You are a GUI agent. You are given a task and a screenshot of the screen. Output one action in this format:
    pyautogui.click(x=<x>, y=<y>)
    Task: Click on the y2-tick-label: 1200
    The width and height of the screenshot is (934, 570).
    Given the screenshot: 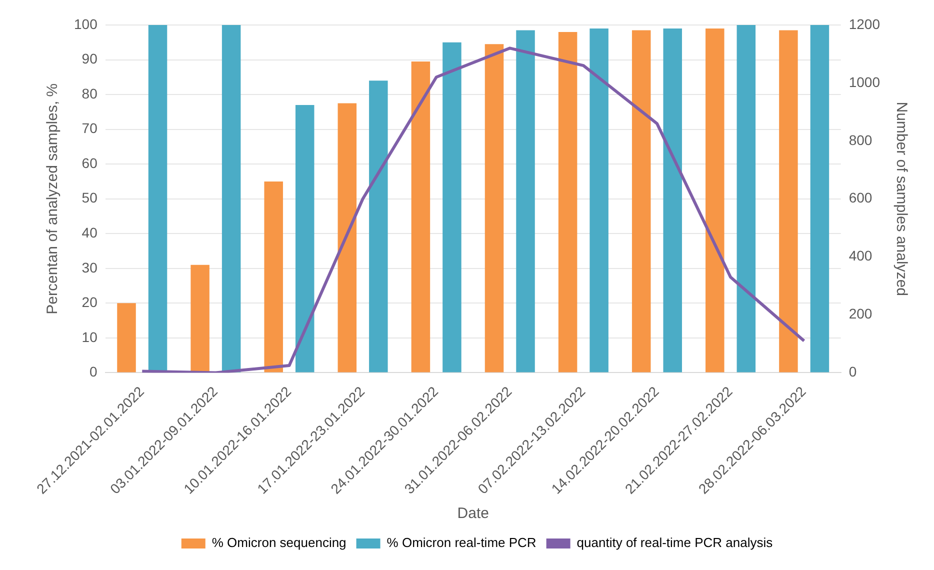 What is the action you would take?
    pyautogui.click(x=864, y=24)
    